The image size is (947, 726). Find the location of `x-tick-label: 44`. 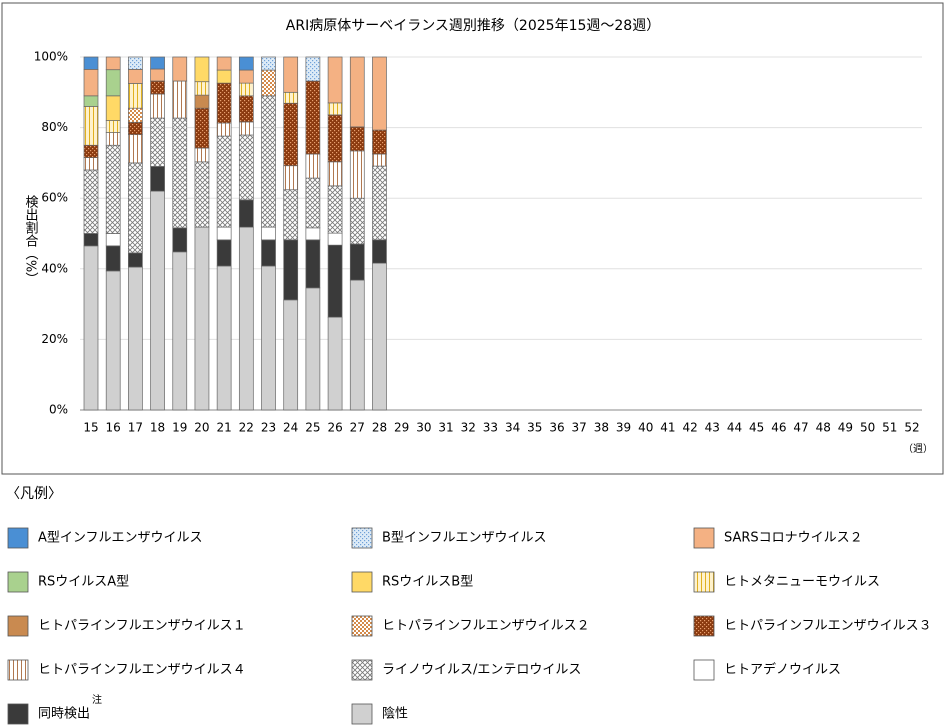

x-tick-label: 44 is located at coordinates (734, 428).